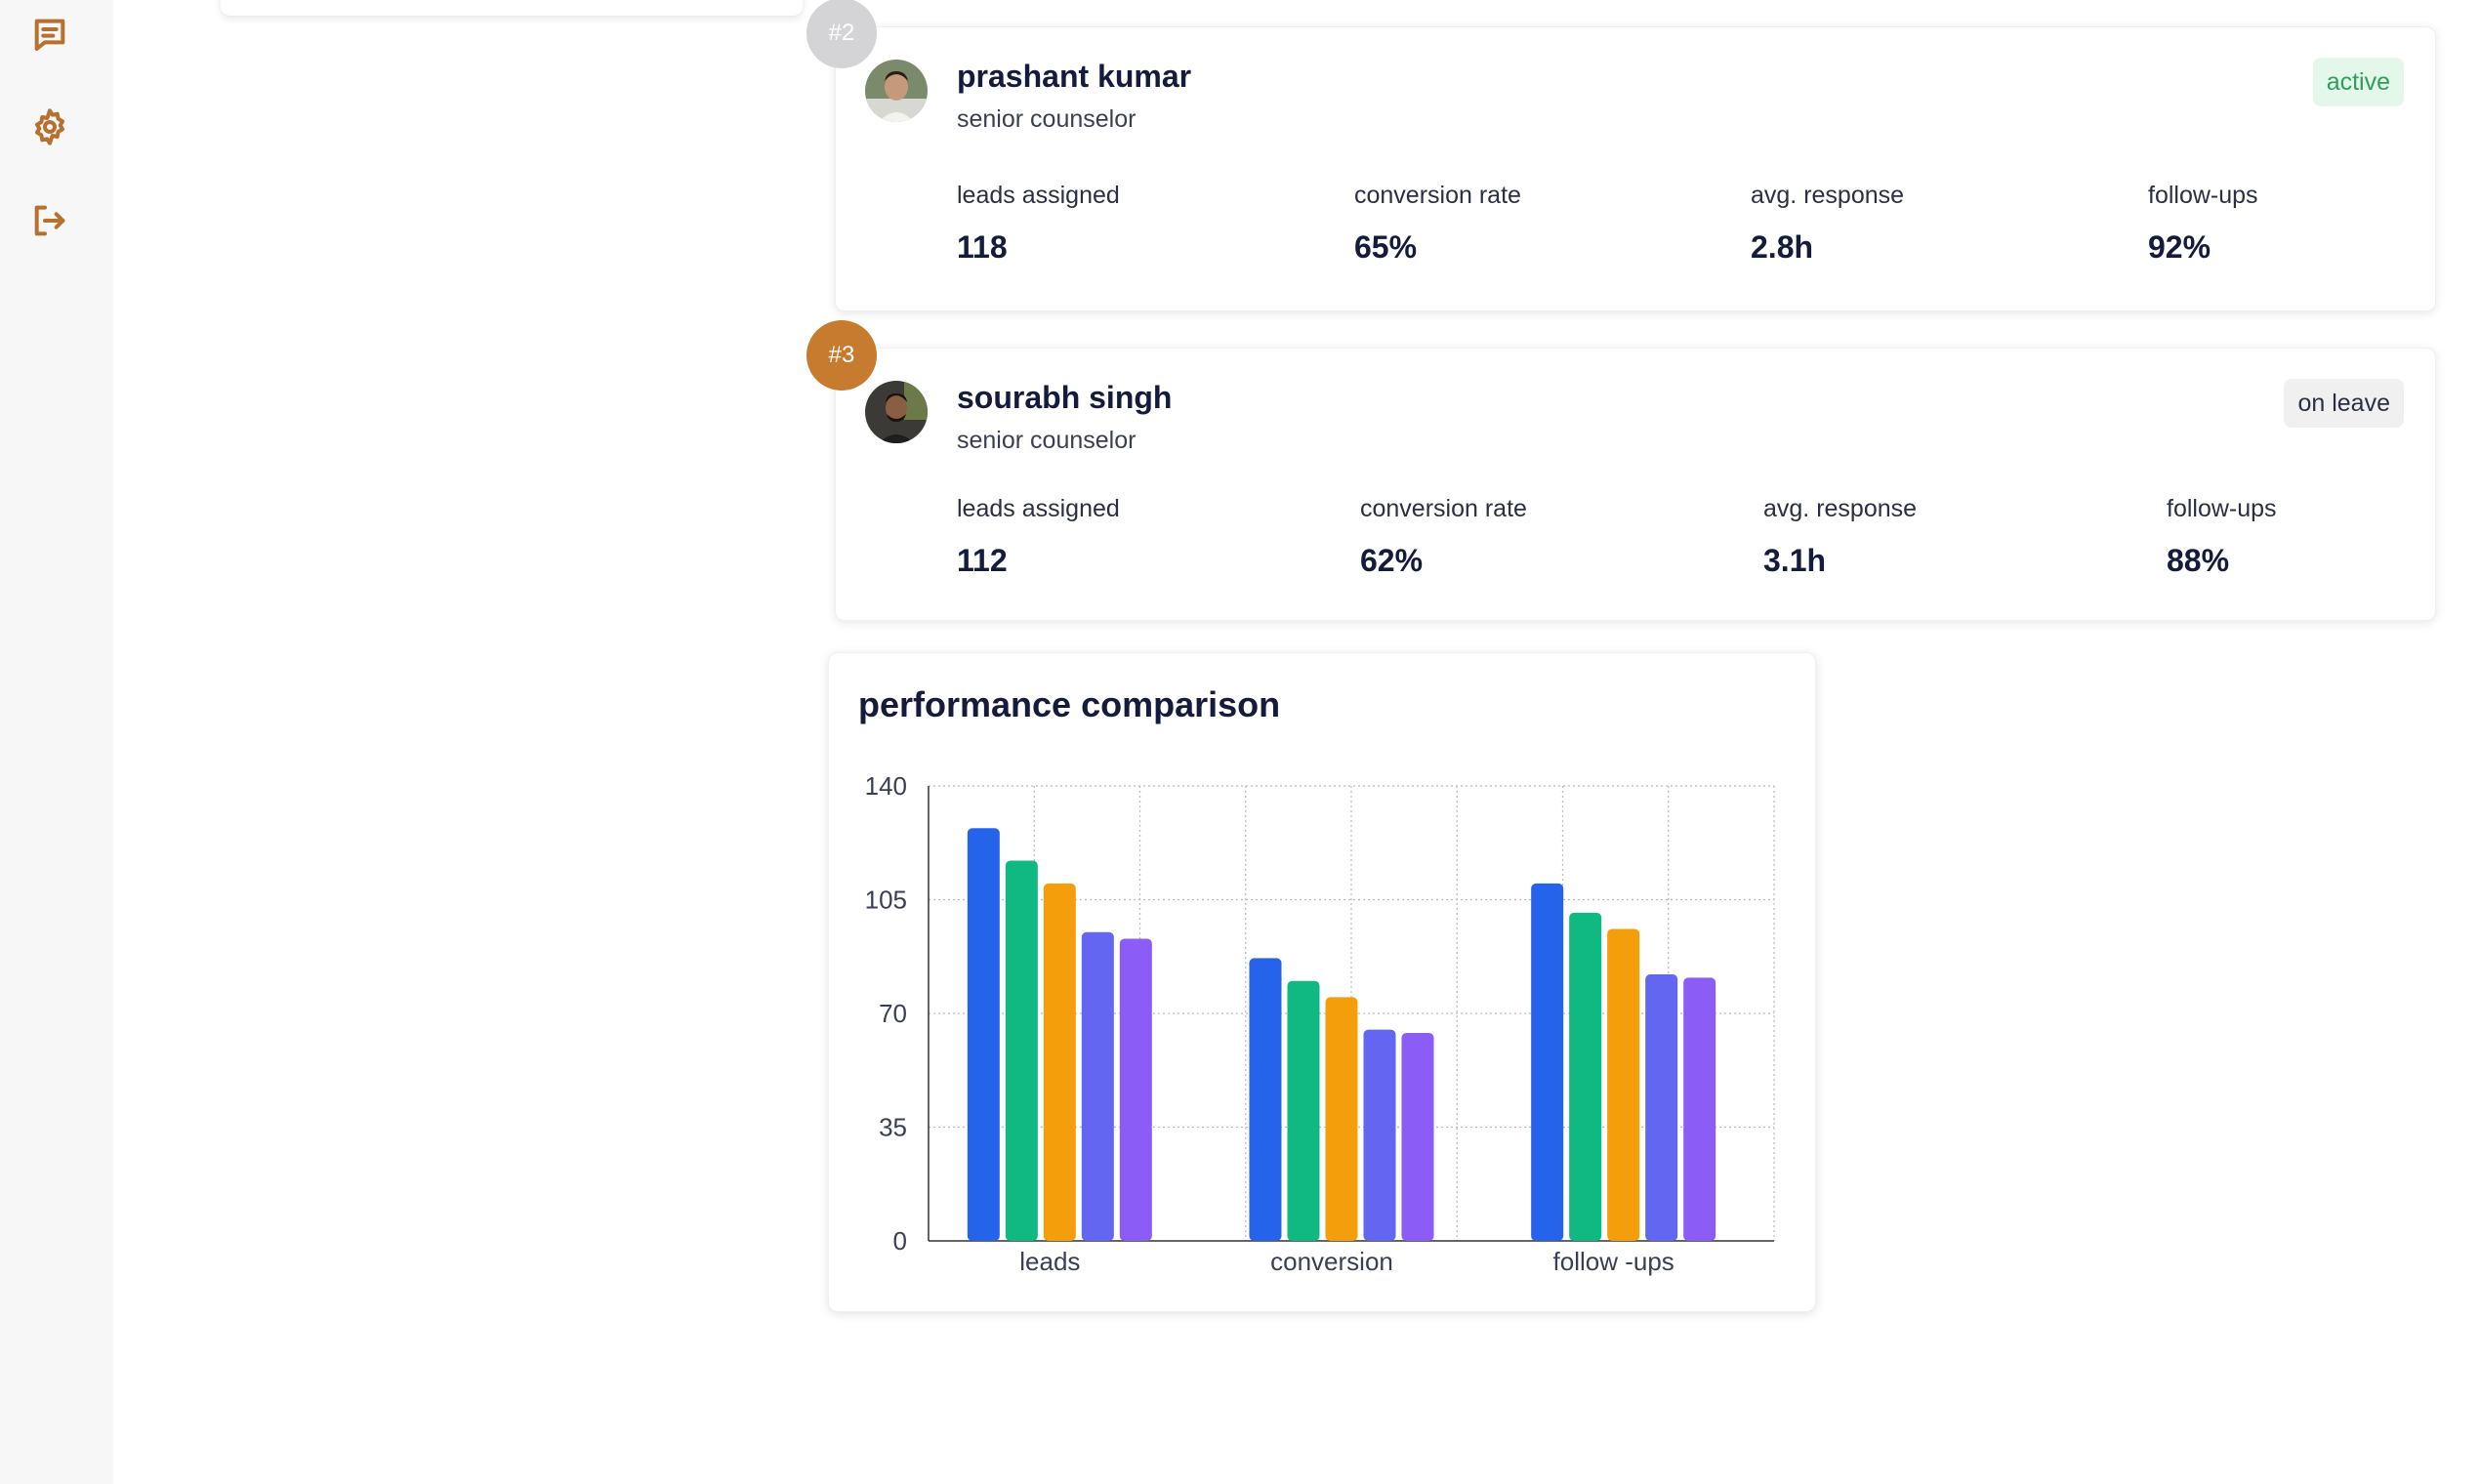 The height and width of the screenshot is (1484, 2480). I want to click on stat-value: 62%, so click(1392, 561).